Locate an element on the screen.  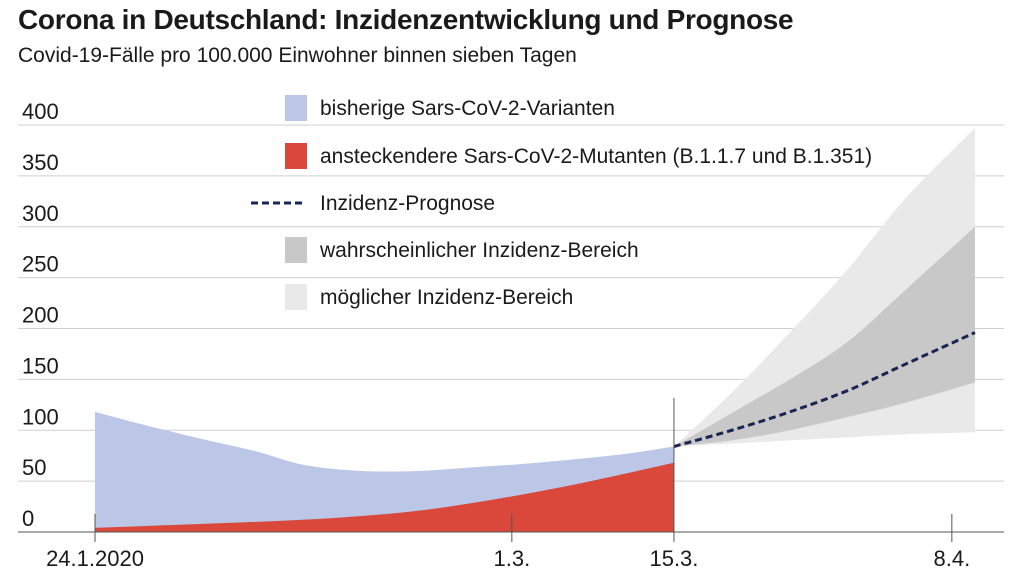
legend-label: wahrscheinlicher Inzidenz-Bereich is located at coordinates (479, 250).